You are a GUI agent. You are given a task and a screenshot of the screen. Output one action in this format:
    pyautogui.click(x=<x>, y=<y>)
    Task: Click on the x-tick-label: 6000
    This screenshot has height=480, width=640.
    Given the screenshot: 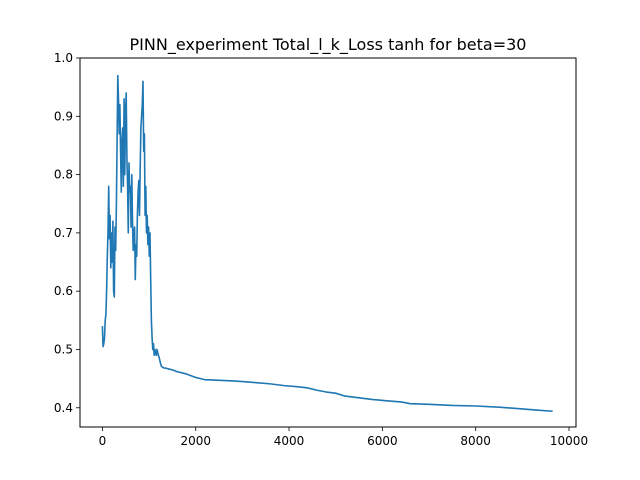 What is the action you would take?
    pyautogui.click(x=382, y=441)
    